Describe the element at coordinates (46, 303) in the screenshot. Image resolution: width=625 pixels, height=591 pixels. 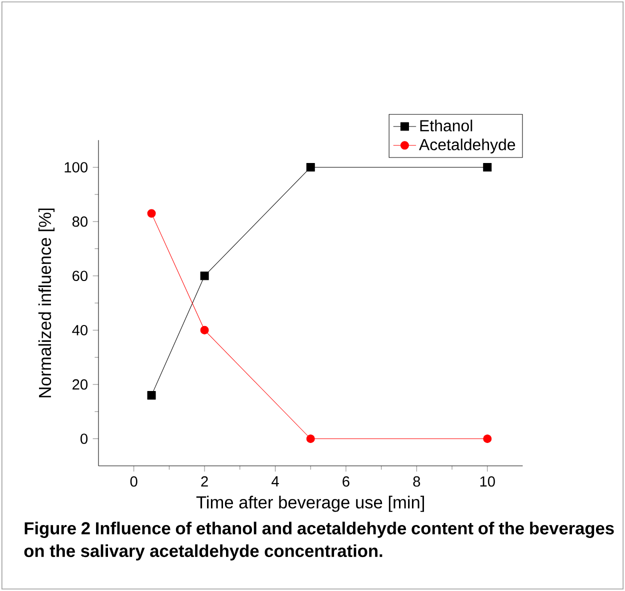
I see `y-axis-title: Normalized influence [%]` at that location.